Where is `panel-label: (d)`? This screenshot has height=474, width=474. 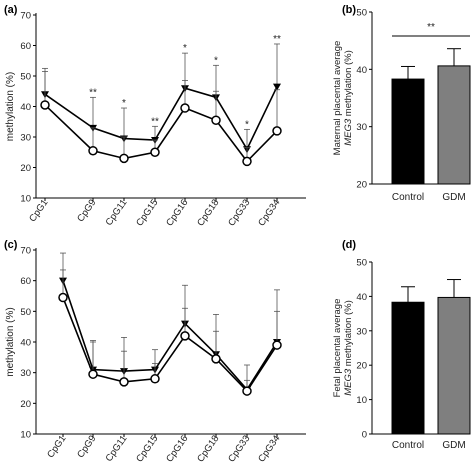 panel-label: (d) is located at coordinates (349, 245).